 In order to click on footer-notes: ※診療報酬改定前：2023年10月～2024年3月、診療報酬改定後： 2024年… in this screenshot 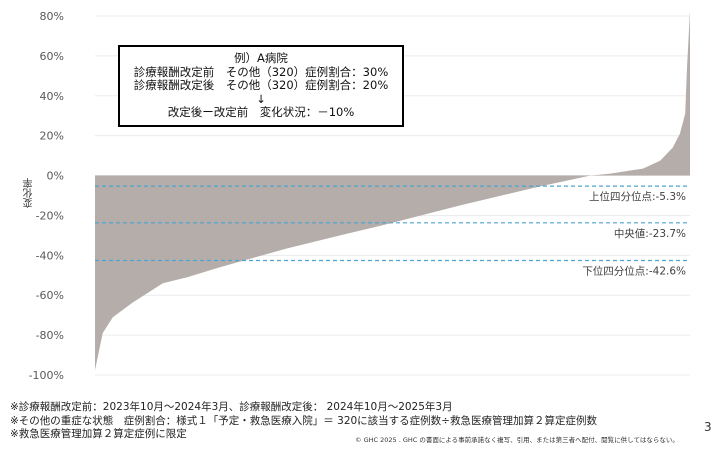, I will do `click(303, 421)`.